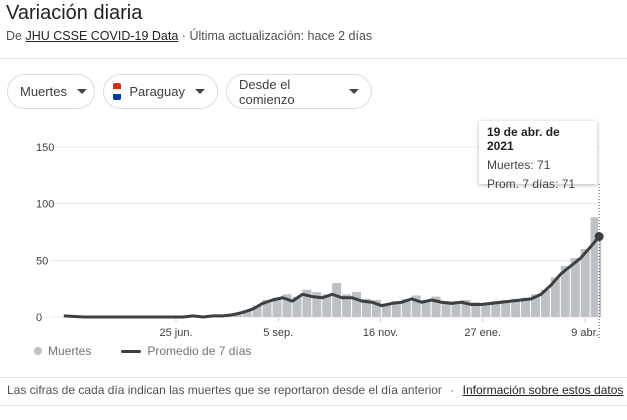 The width and height of the screenshot is (627, 420). Describe the element at coordinates (74, 13) in the screenshot. I see `page-title: Variación diaria` at that location.